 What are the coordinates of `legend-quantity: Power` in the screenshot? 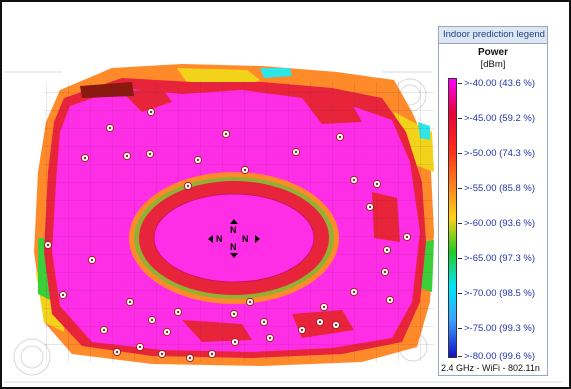 It's located at (492, 52).